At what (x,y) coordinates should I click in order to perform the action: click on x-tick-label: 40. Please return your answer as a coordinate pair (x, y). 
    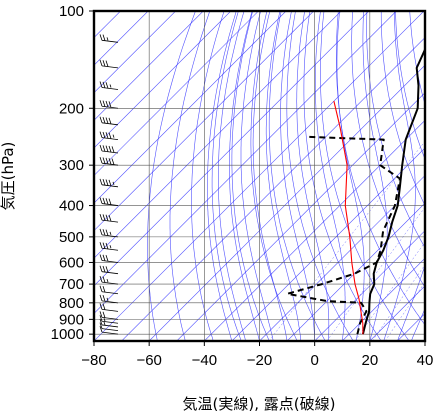
    Looking at the image, I should click on (425, 360).